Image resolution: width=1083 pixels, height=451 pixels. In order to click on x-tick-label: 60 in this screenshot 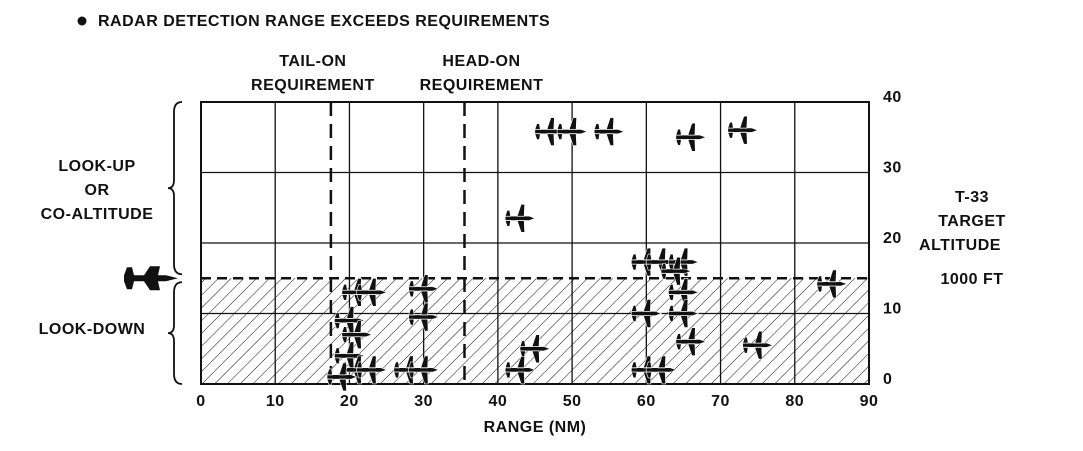, I will do `click(646, 401)`.